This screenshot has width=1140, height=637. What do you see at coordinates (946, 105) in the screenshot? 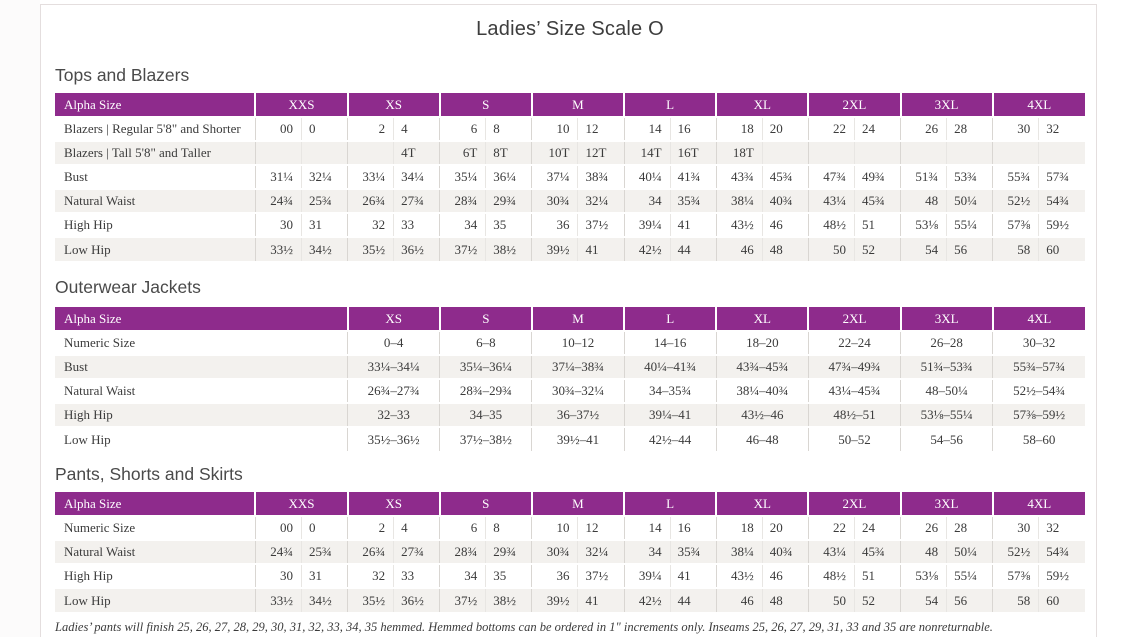
I see `size-column-header: 3XL` at bounding box center [946, 105].